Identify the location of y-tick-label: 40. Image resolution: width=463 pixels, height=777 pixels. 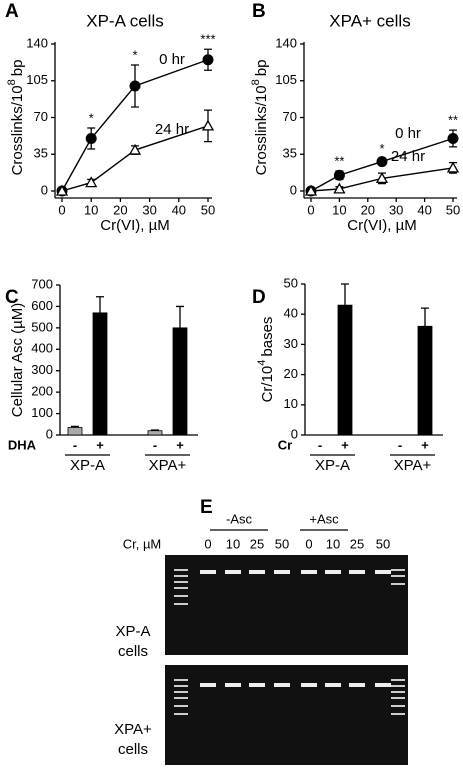
(291, 313).